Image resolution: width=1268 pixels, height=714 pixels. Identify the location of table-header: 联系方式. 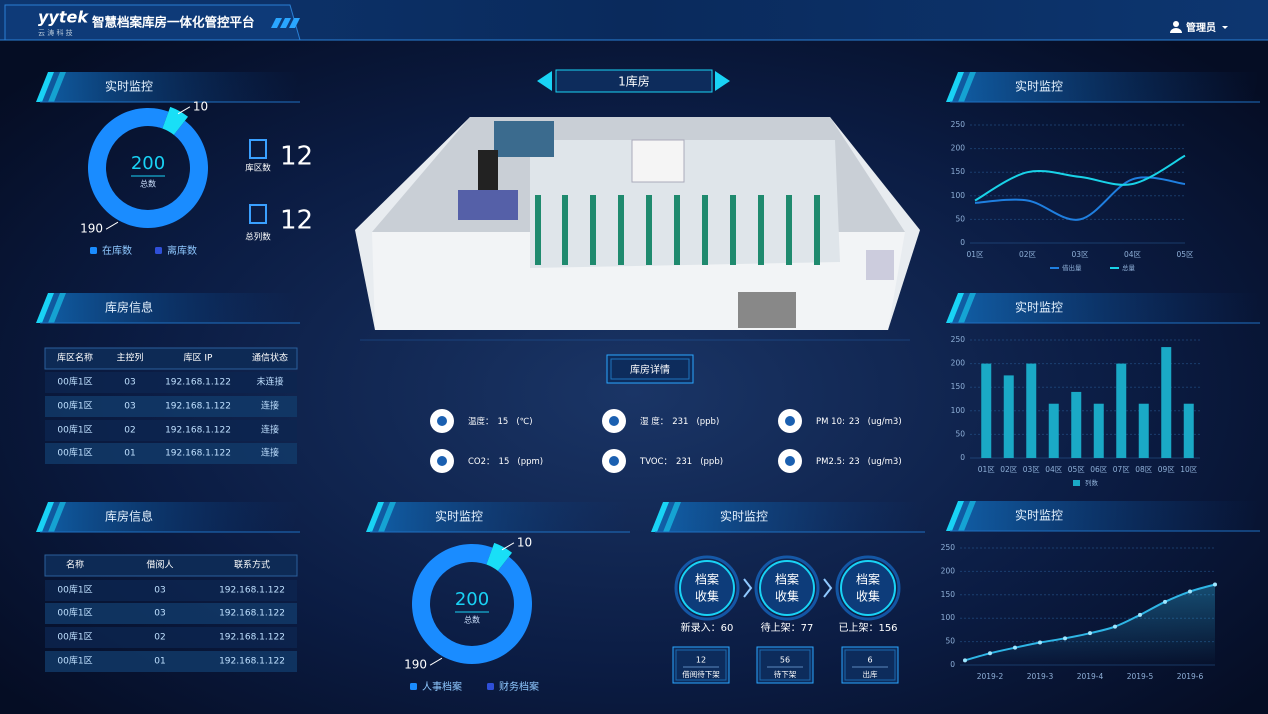
(252, 565).